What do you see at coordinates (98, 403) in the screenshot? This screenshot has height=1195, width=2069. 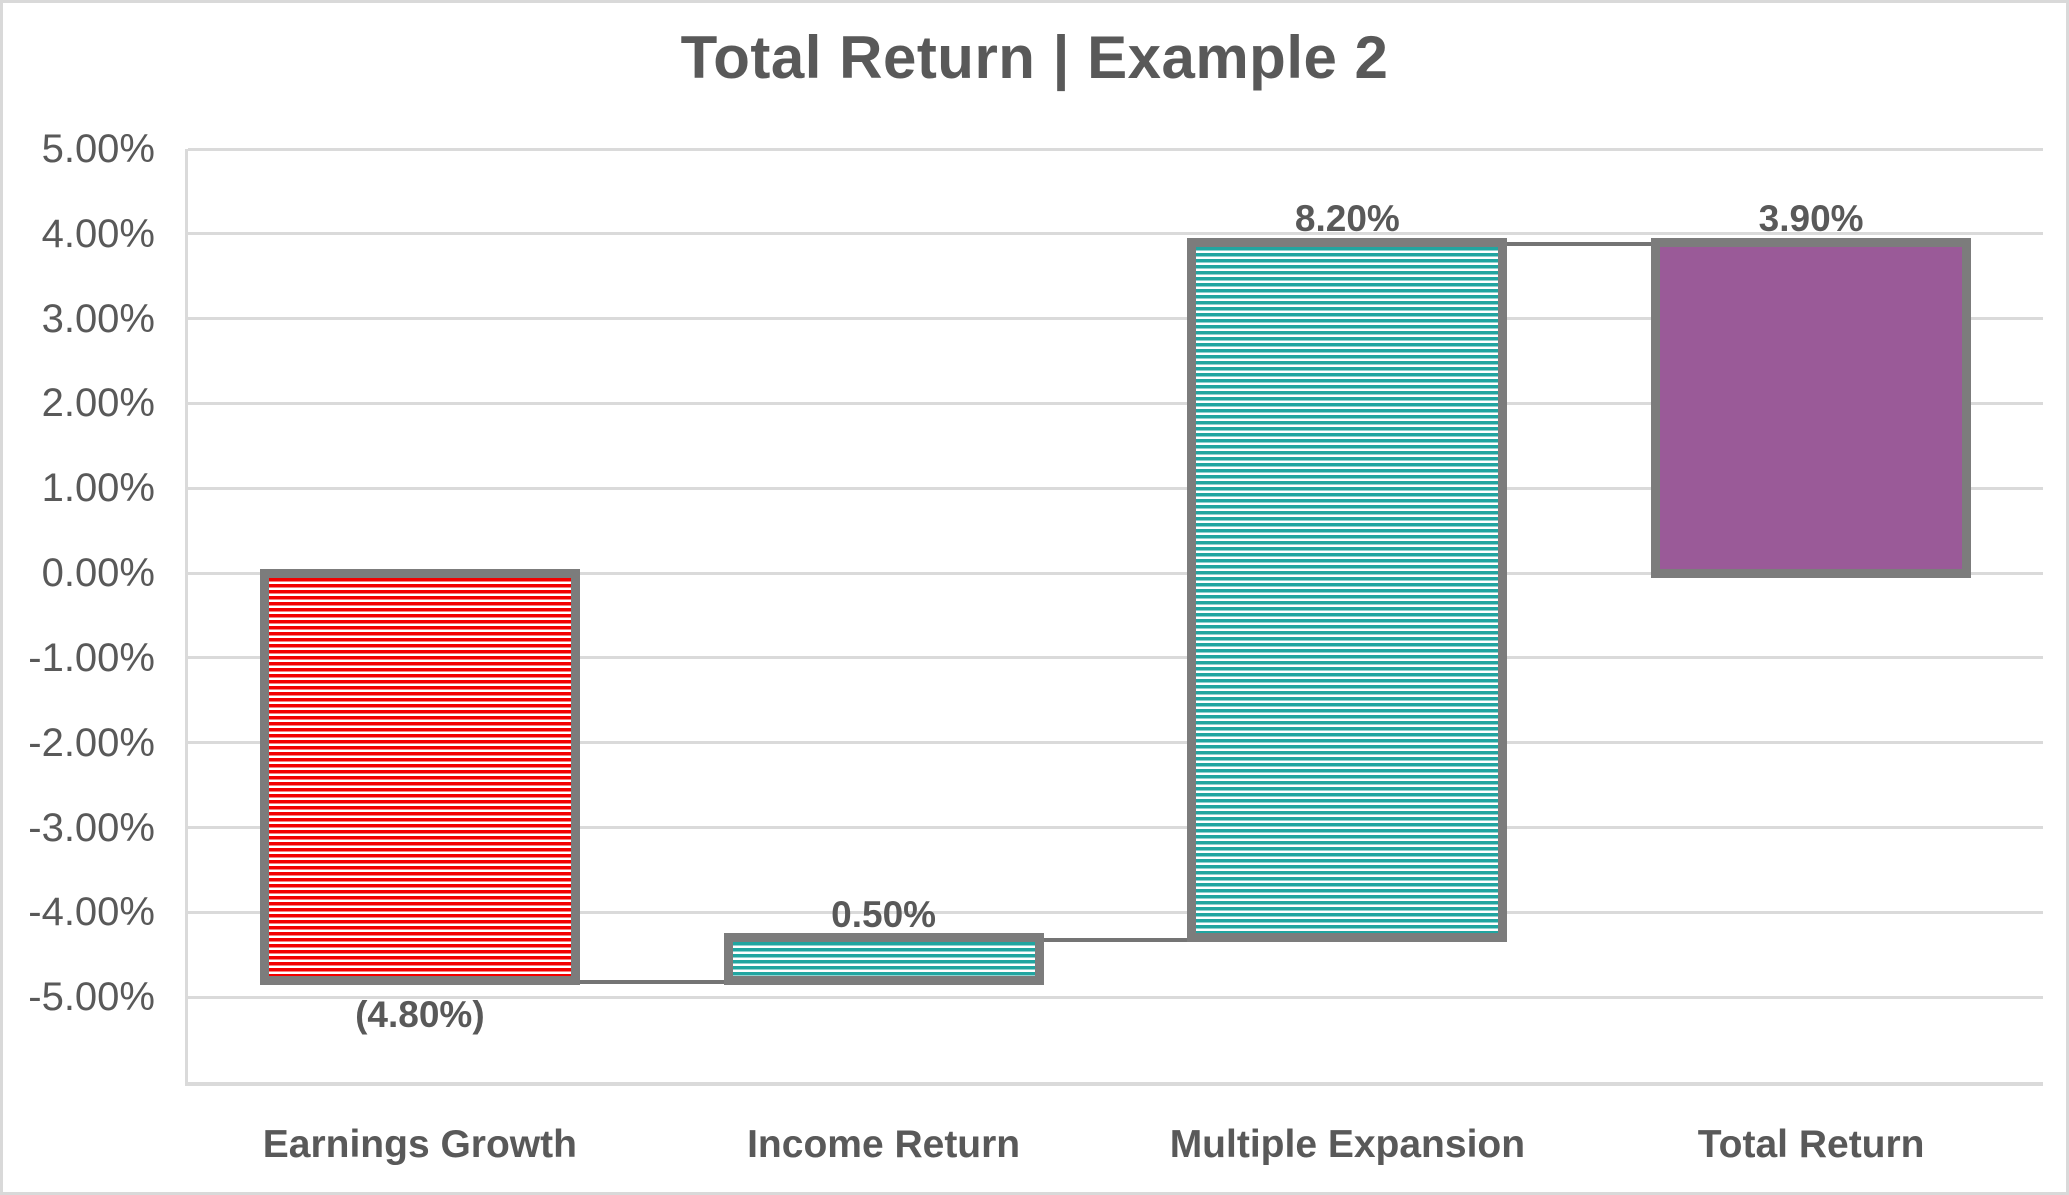 I see `y-tick-label: 2.00%` at bounding box center [98, 403].